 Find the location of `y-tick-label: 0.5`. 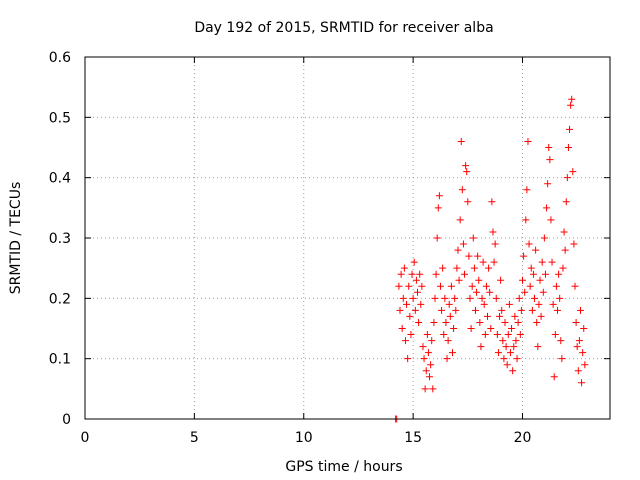

y-tick-label: 0.5 is located at coordinates (60, 118).